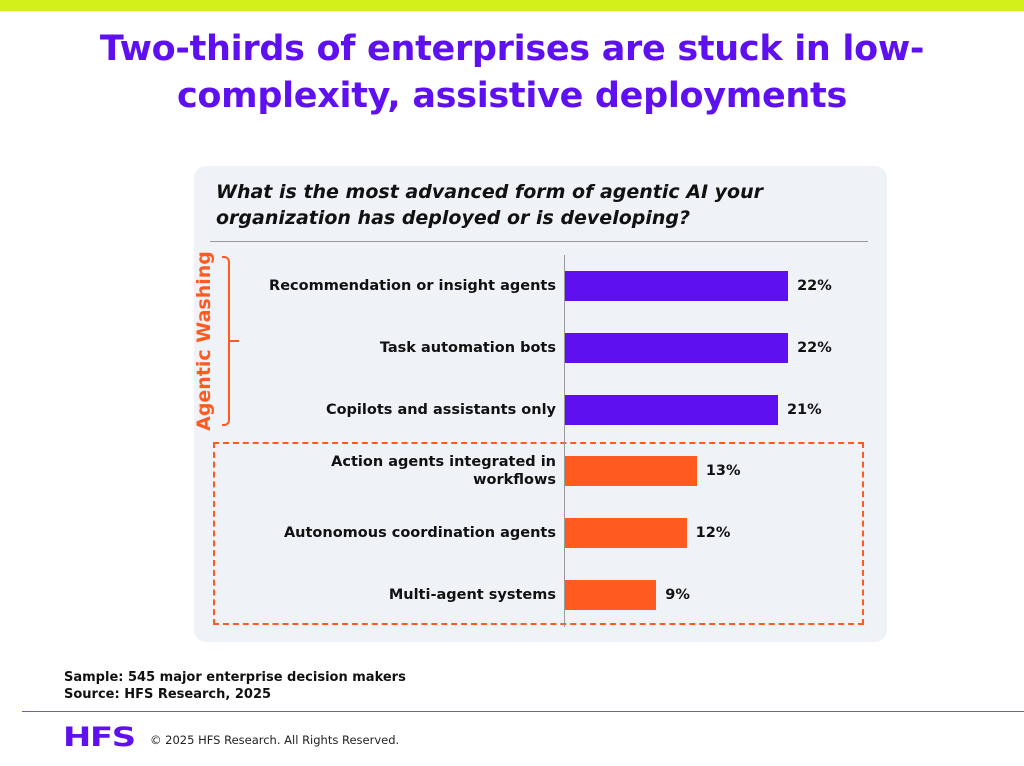 The height and width of the screenshot is (766, 1024). I want to click on category-label: Multi-agent systems, so click(472, 595).